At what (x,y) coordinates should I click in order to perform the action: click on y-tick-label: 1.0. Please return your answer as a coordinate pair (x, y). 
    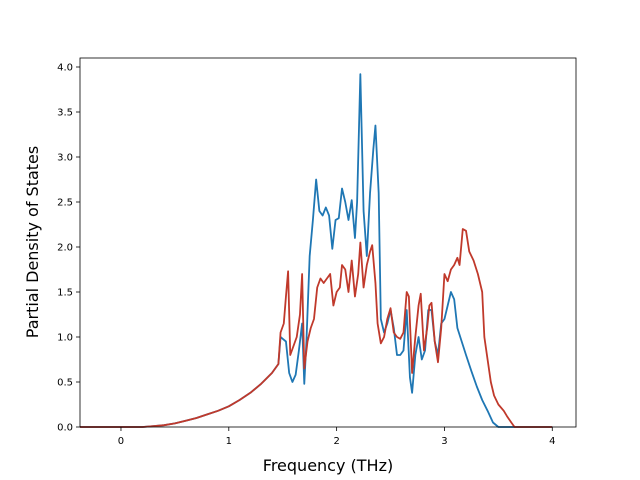
    Looking at the image, I should click on (65, 338).